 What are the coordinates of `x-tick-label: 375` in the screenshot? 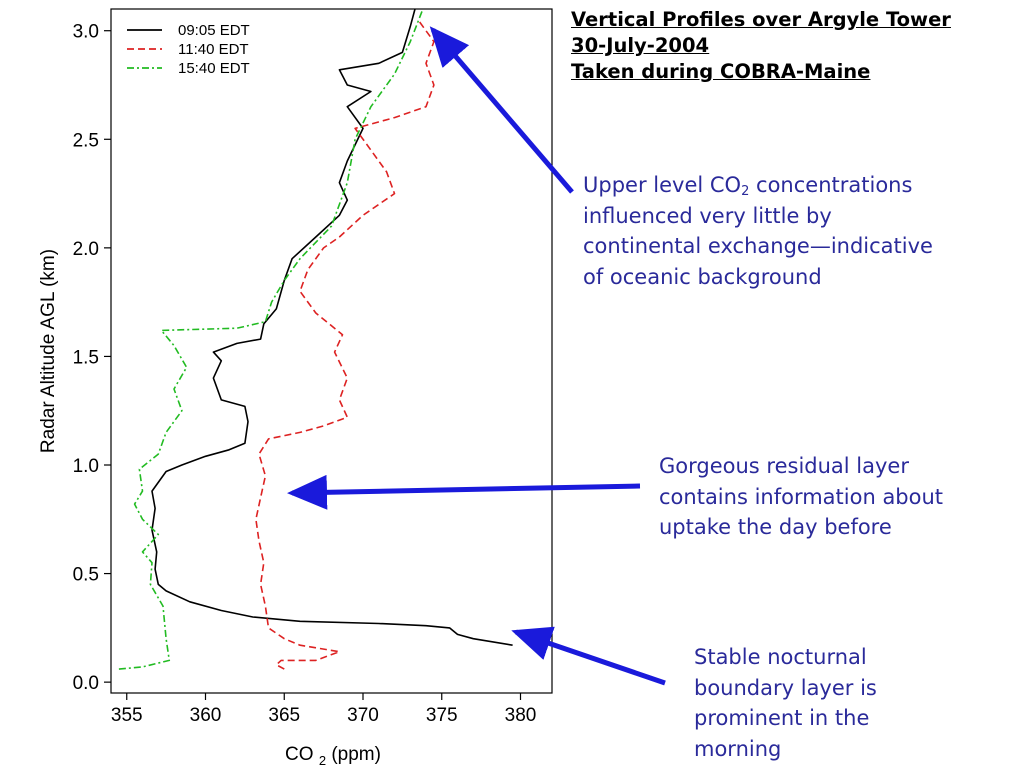 It's located at (442, 715).